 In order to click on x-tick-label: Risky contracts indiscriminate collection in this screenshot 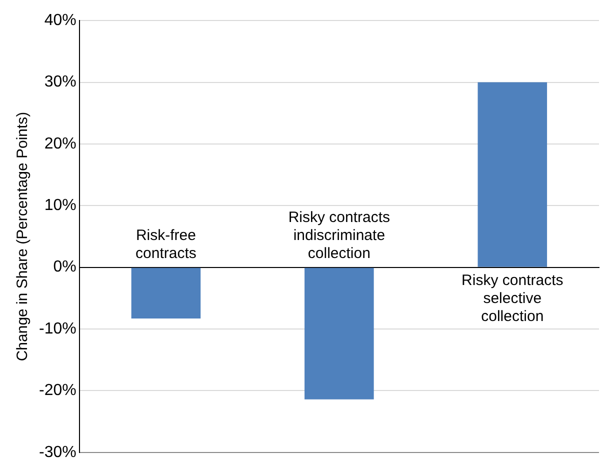, I will do `click(339, 235)`.